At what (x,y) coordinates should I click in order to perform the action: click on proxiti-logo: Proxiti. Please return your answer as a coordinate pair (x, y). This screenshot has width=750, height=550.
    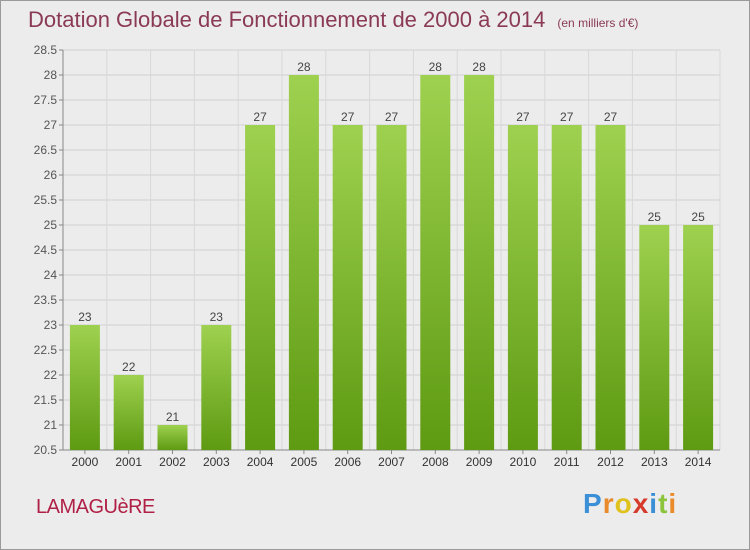
    Looking at the image, I should click on (630, 504).